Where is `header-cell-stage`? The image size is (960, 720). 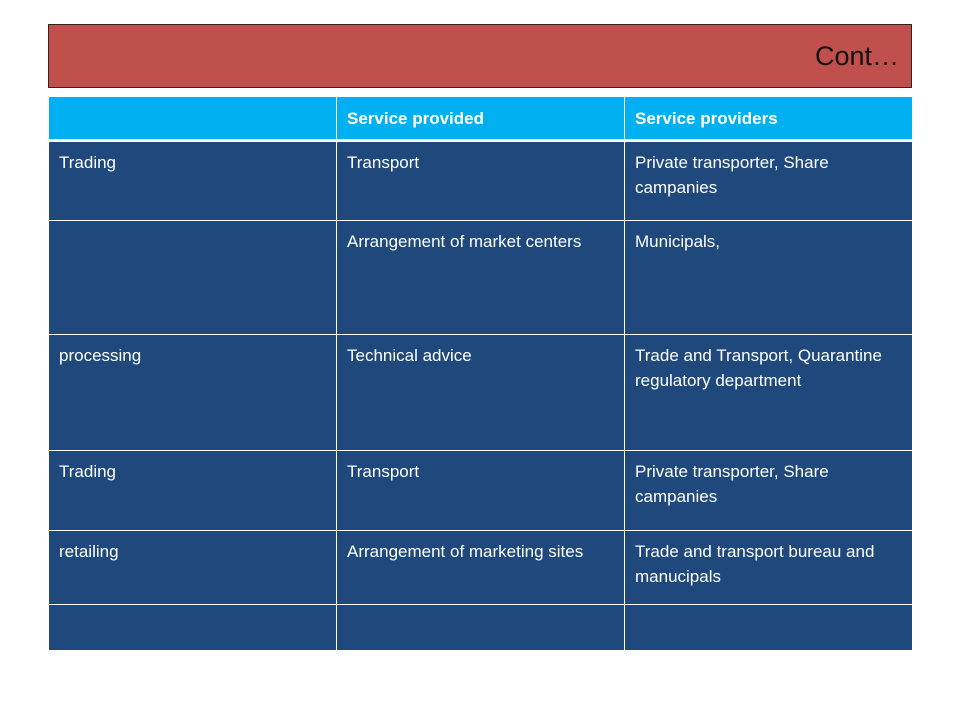 header-cell-stage is located at coordinates (192, 118).